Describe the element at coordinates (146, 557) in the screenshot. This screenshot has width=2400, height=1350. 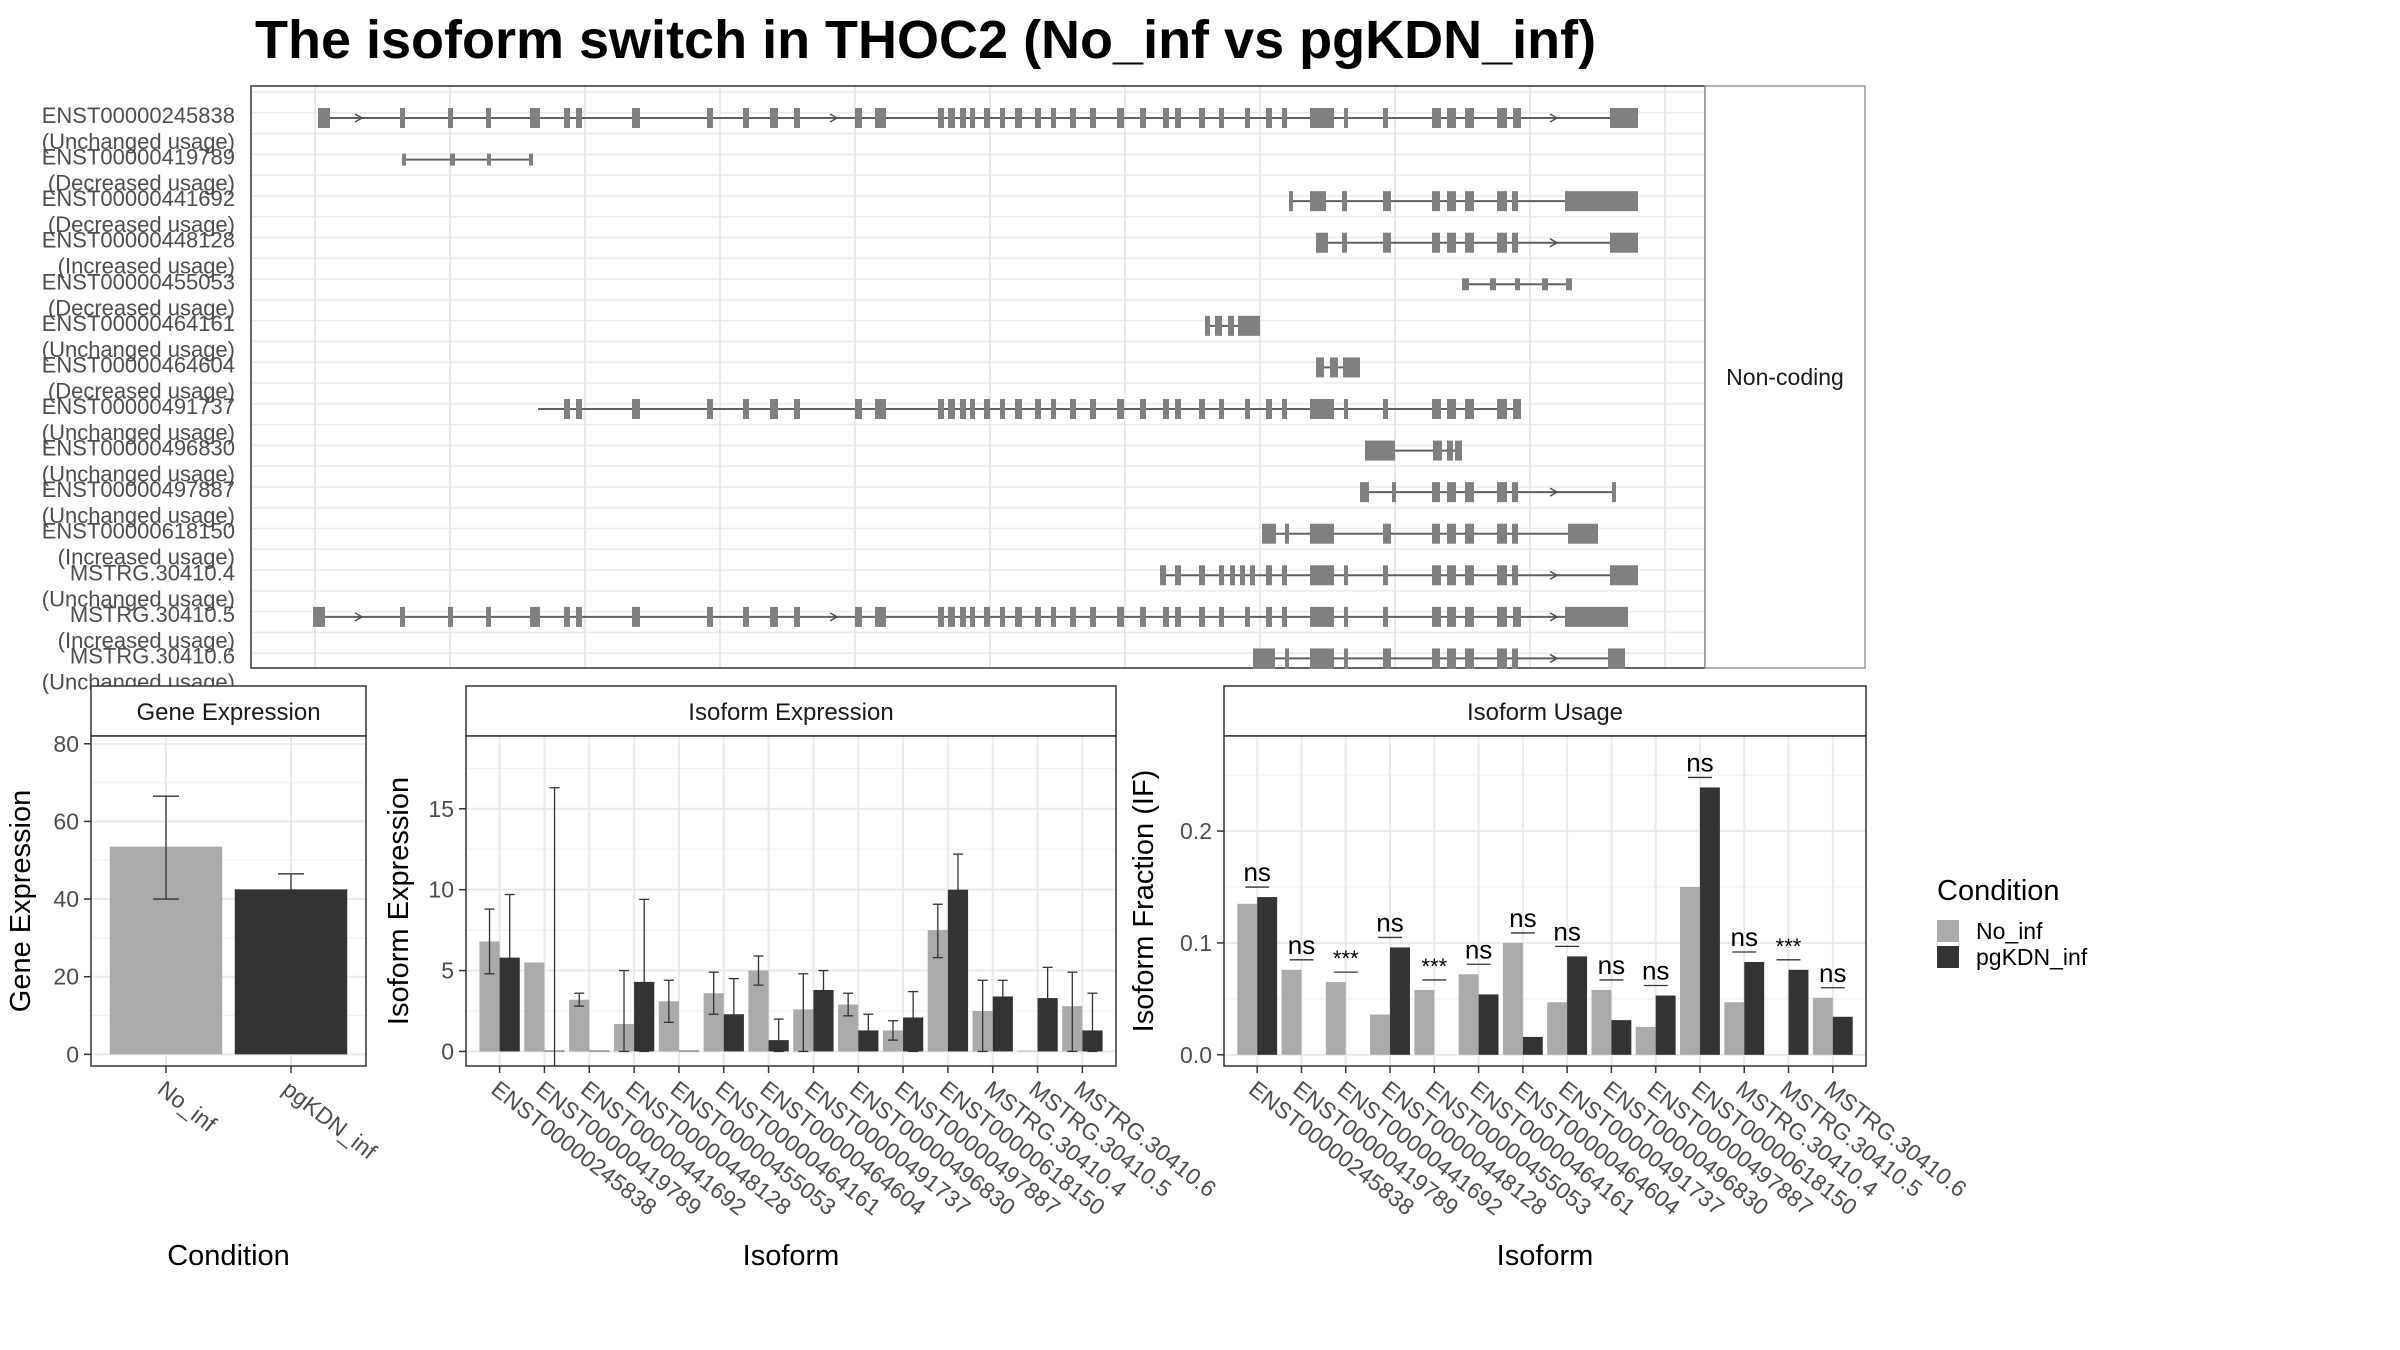
I see `isoform-usage: (Increased usage)` at that location.